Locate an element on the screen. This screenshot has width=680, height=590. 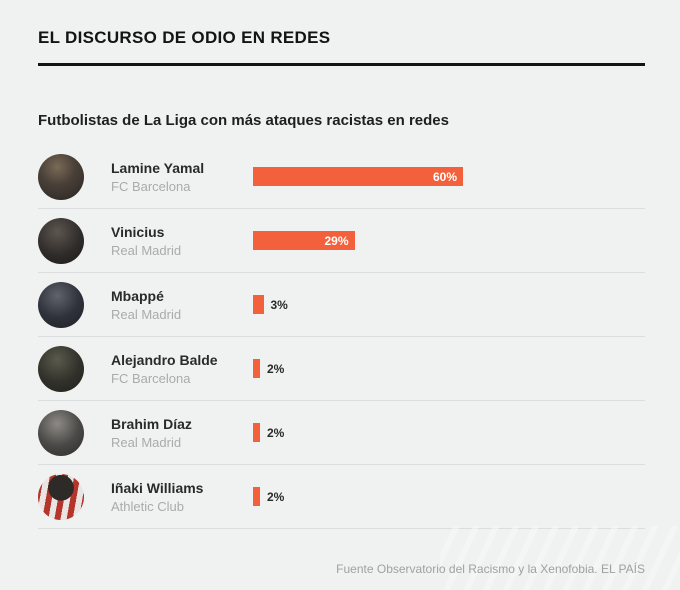
player-row: Iñaki Williams Athletic Club 2% is located at coordinates (341, 497).